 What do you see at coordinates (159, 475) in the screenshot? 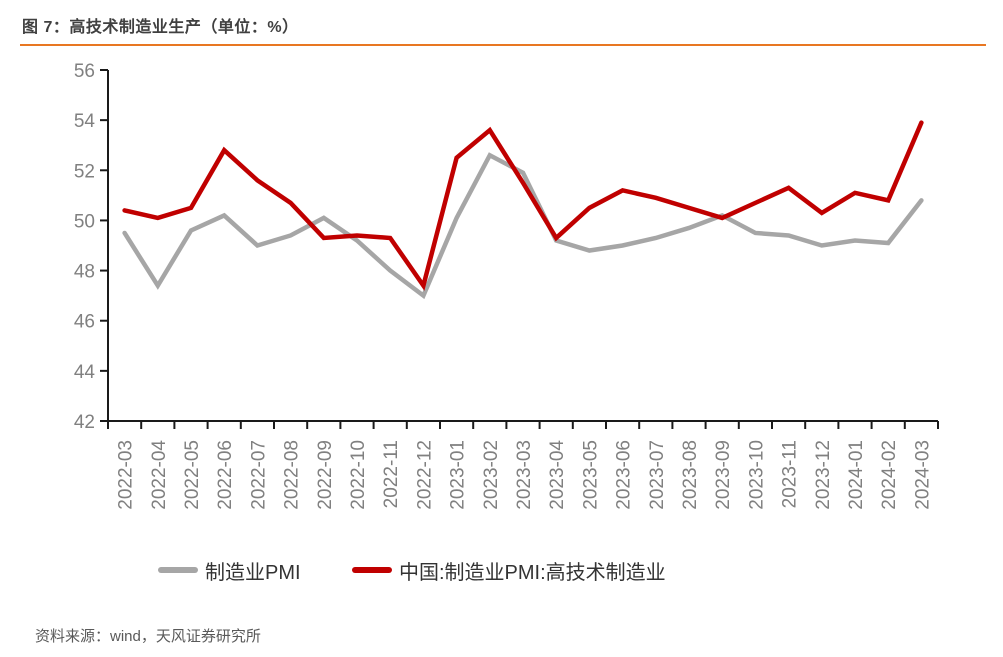
I see `x-axis-label: 2022-04` at bounding box center [159, 475].